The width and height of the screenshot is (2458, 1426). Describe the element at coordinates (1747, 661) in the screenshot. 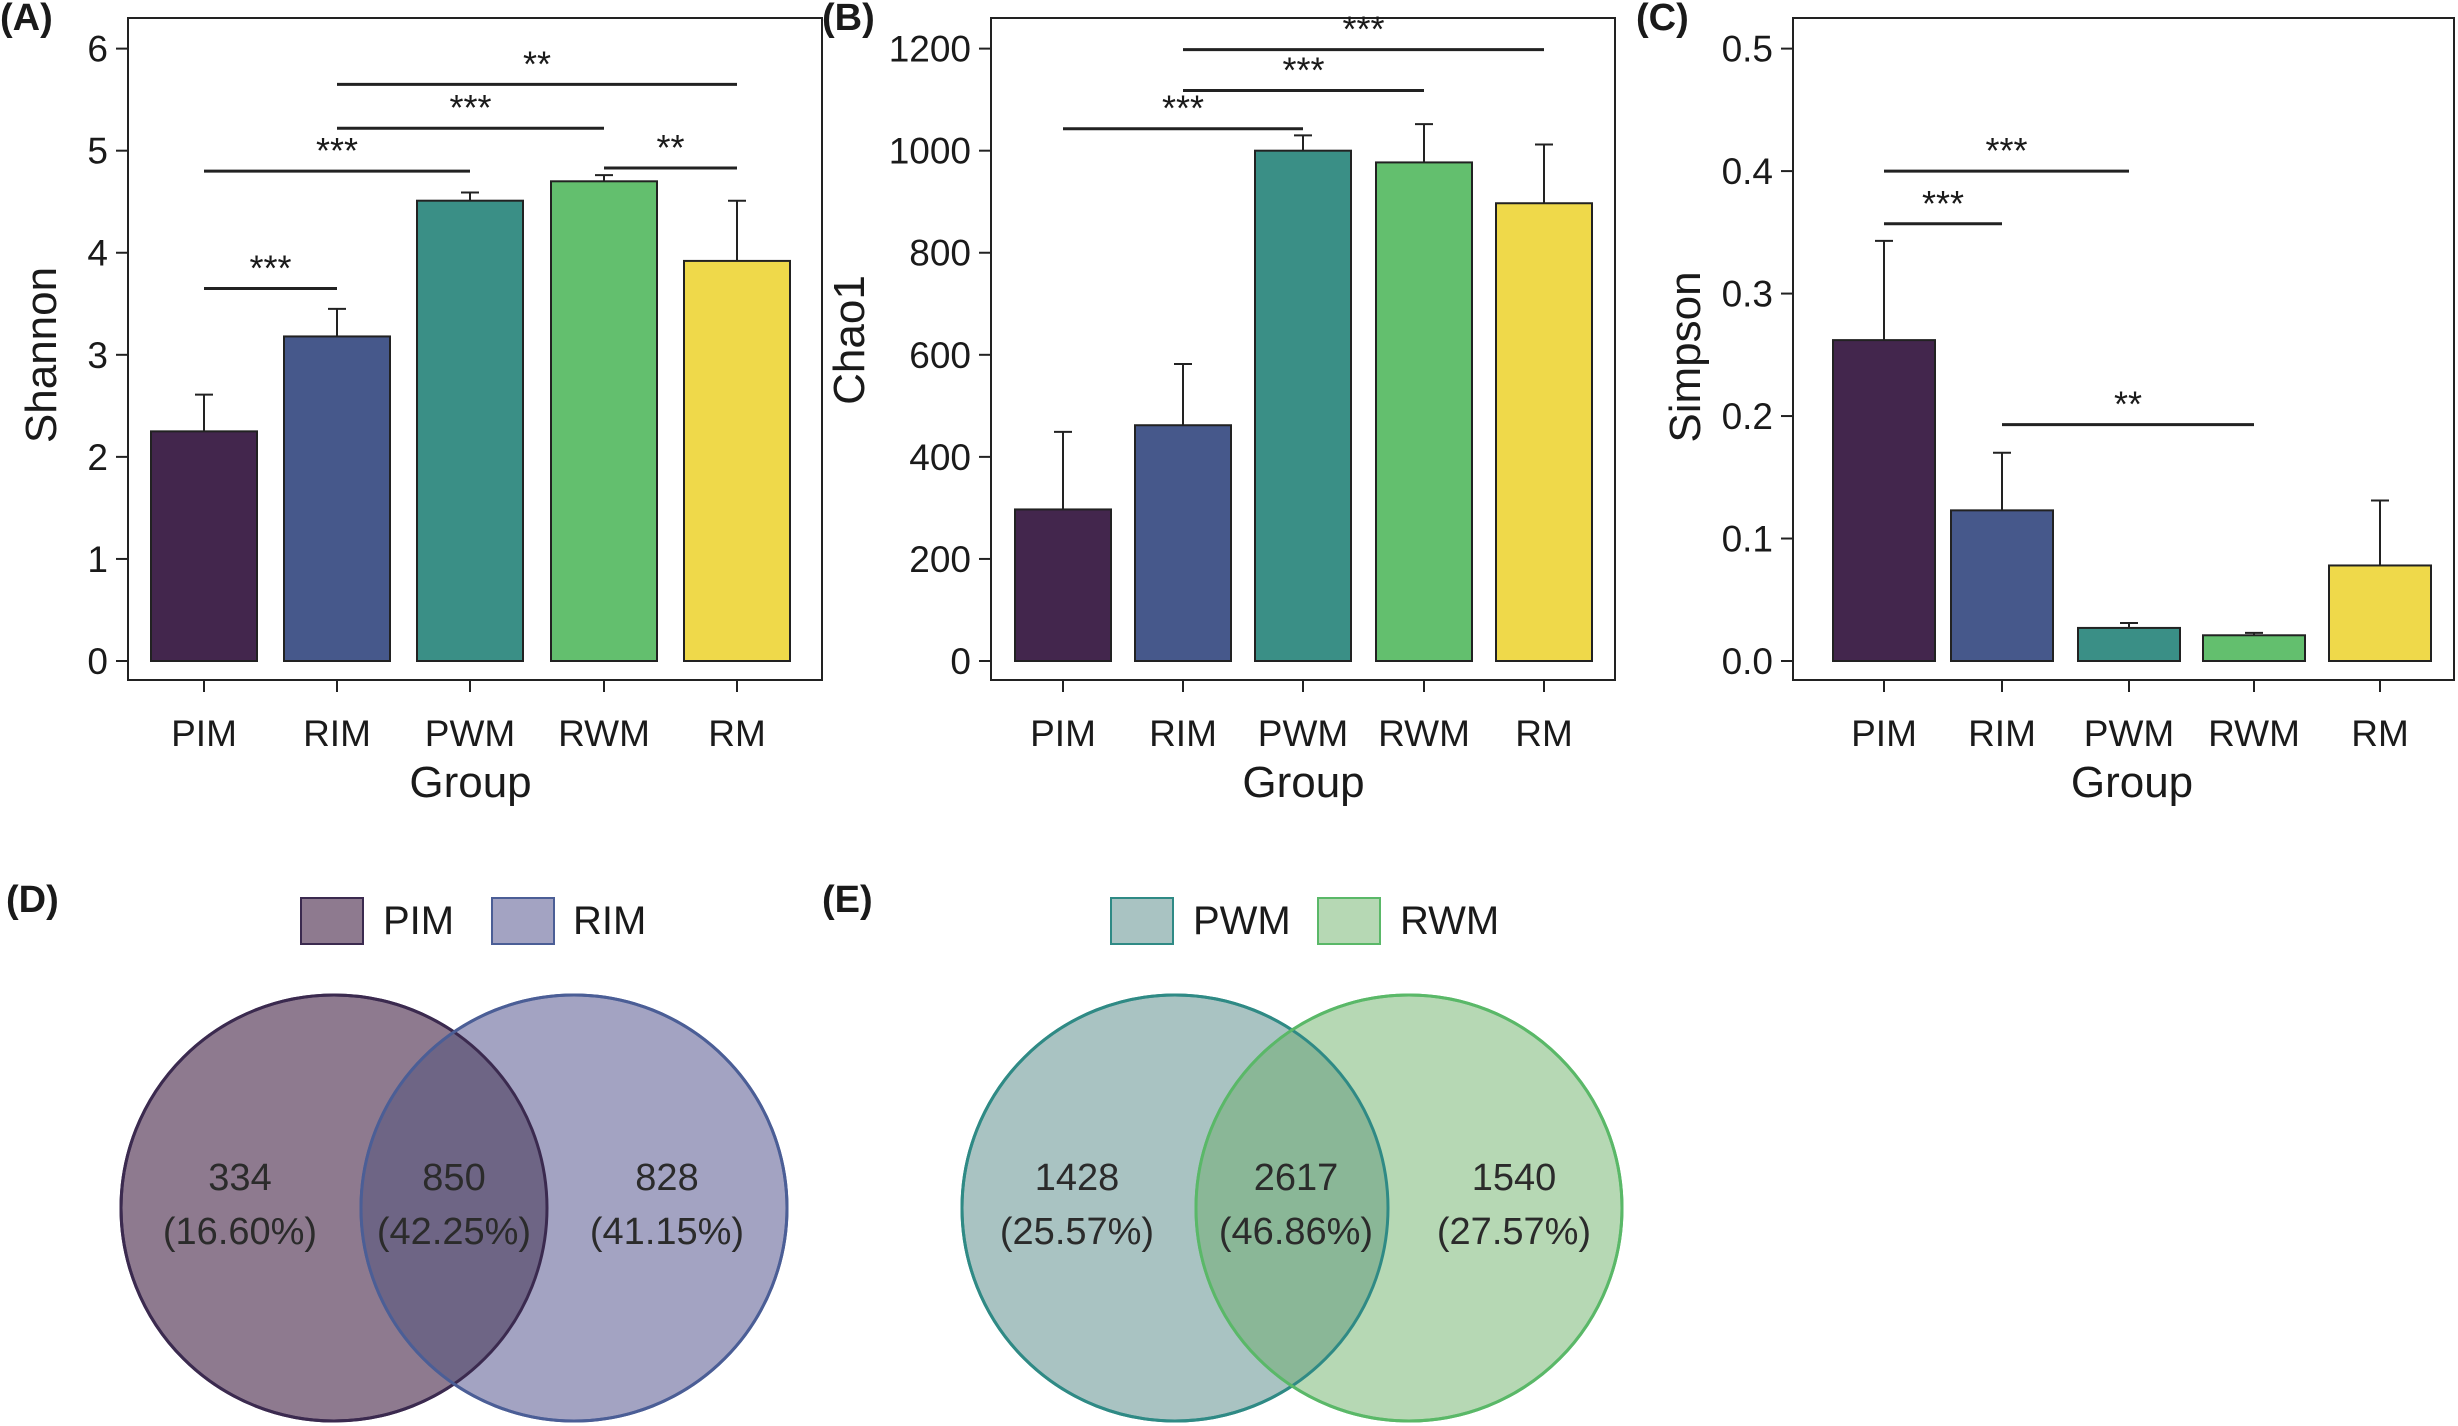

I see `y-tick-label: 0.0` at that location.